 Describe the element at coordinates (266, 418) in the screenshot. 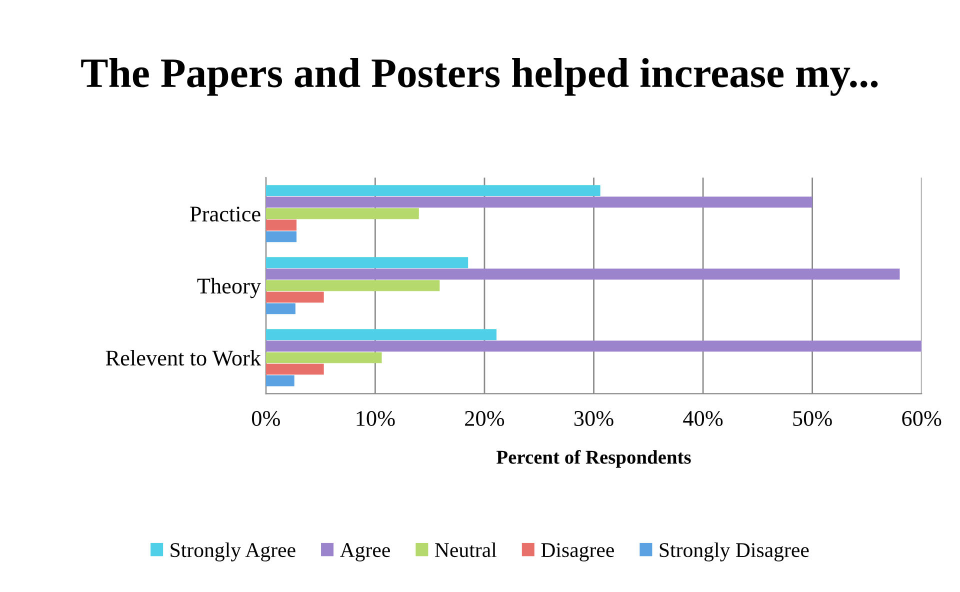

I see `x-tick-label: 0%` at that location.